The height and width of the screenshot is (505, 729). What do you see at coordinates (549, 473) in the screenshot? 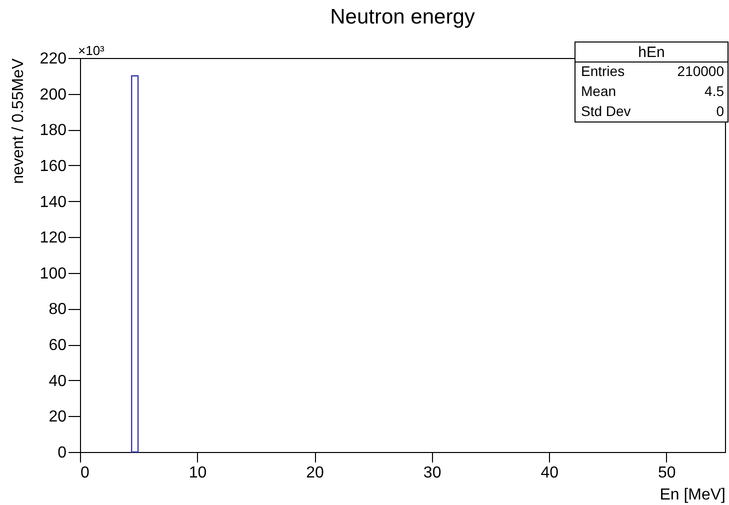
I see `x-tick-label: 40` at bounding box center [549, 473].